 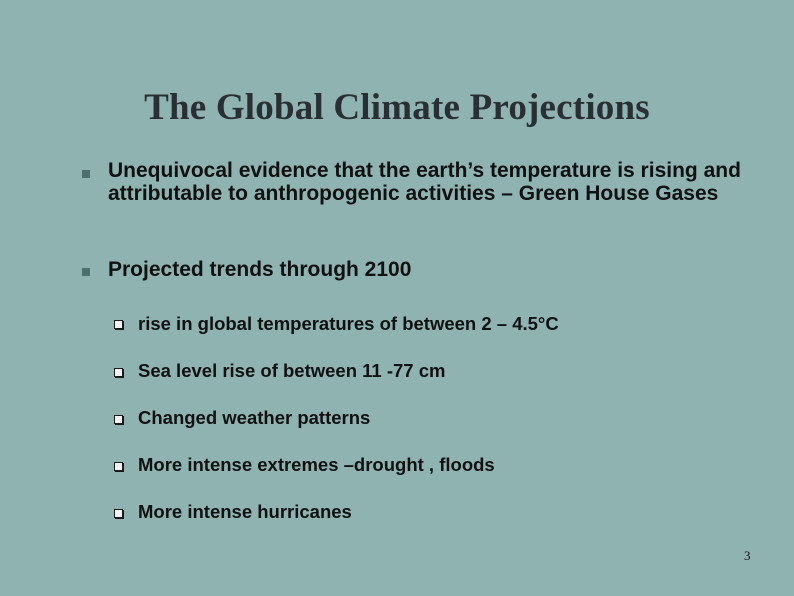 What do you see at coordinates (316, 464) in the screenshot?
I see `sub-bullet-text-extremes: More intense extremes –drought , floods` at bounding box center [316, 464].